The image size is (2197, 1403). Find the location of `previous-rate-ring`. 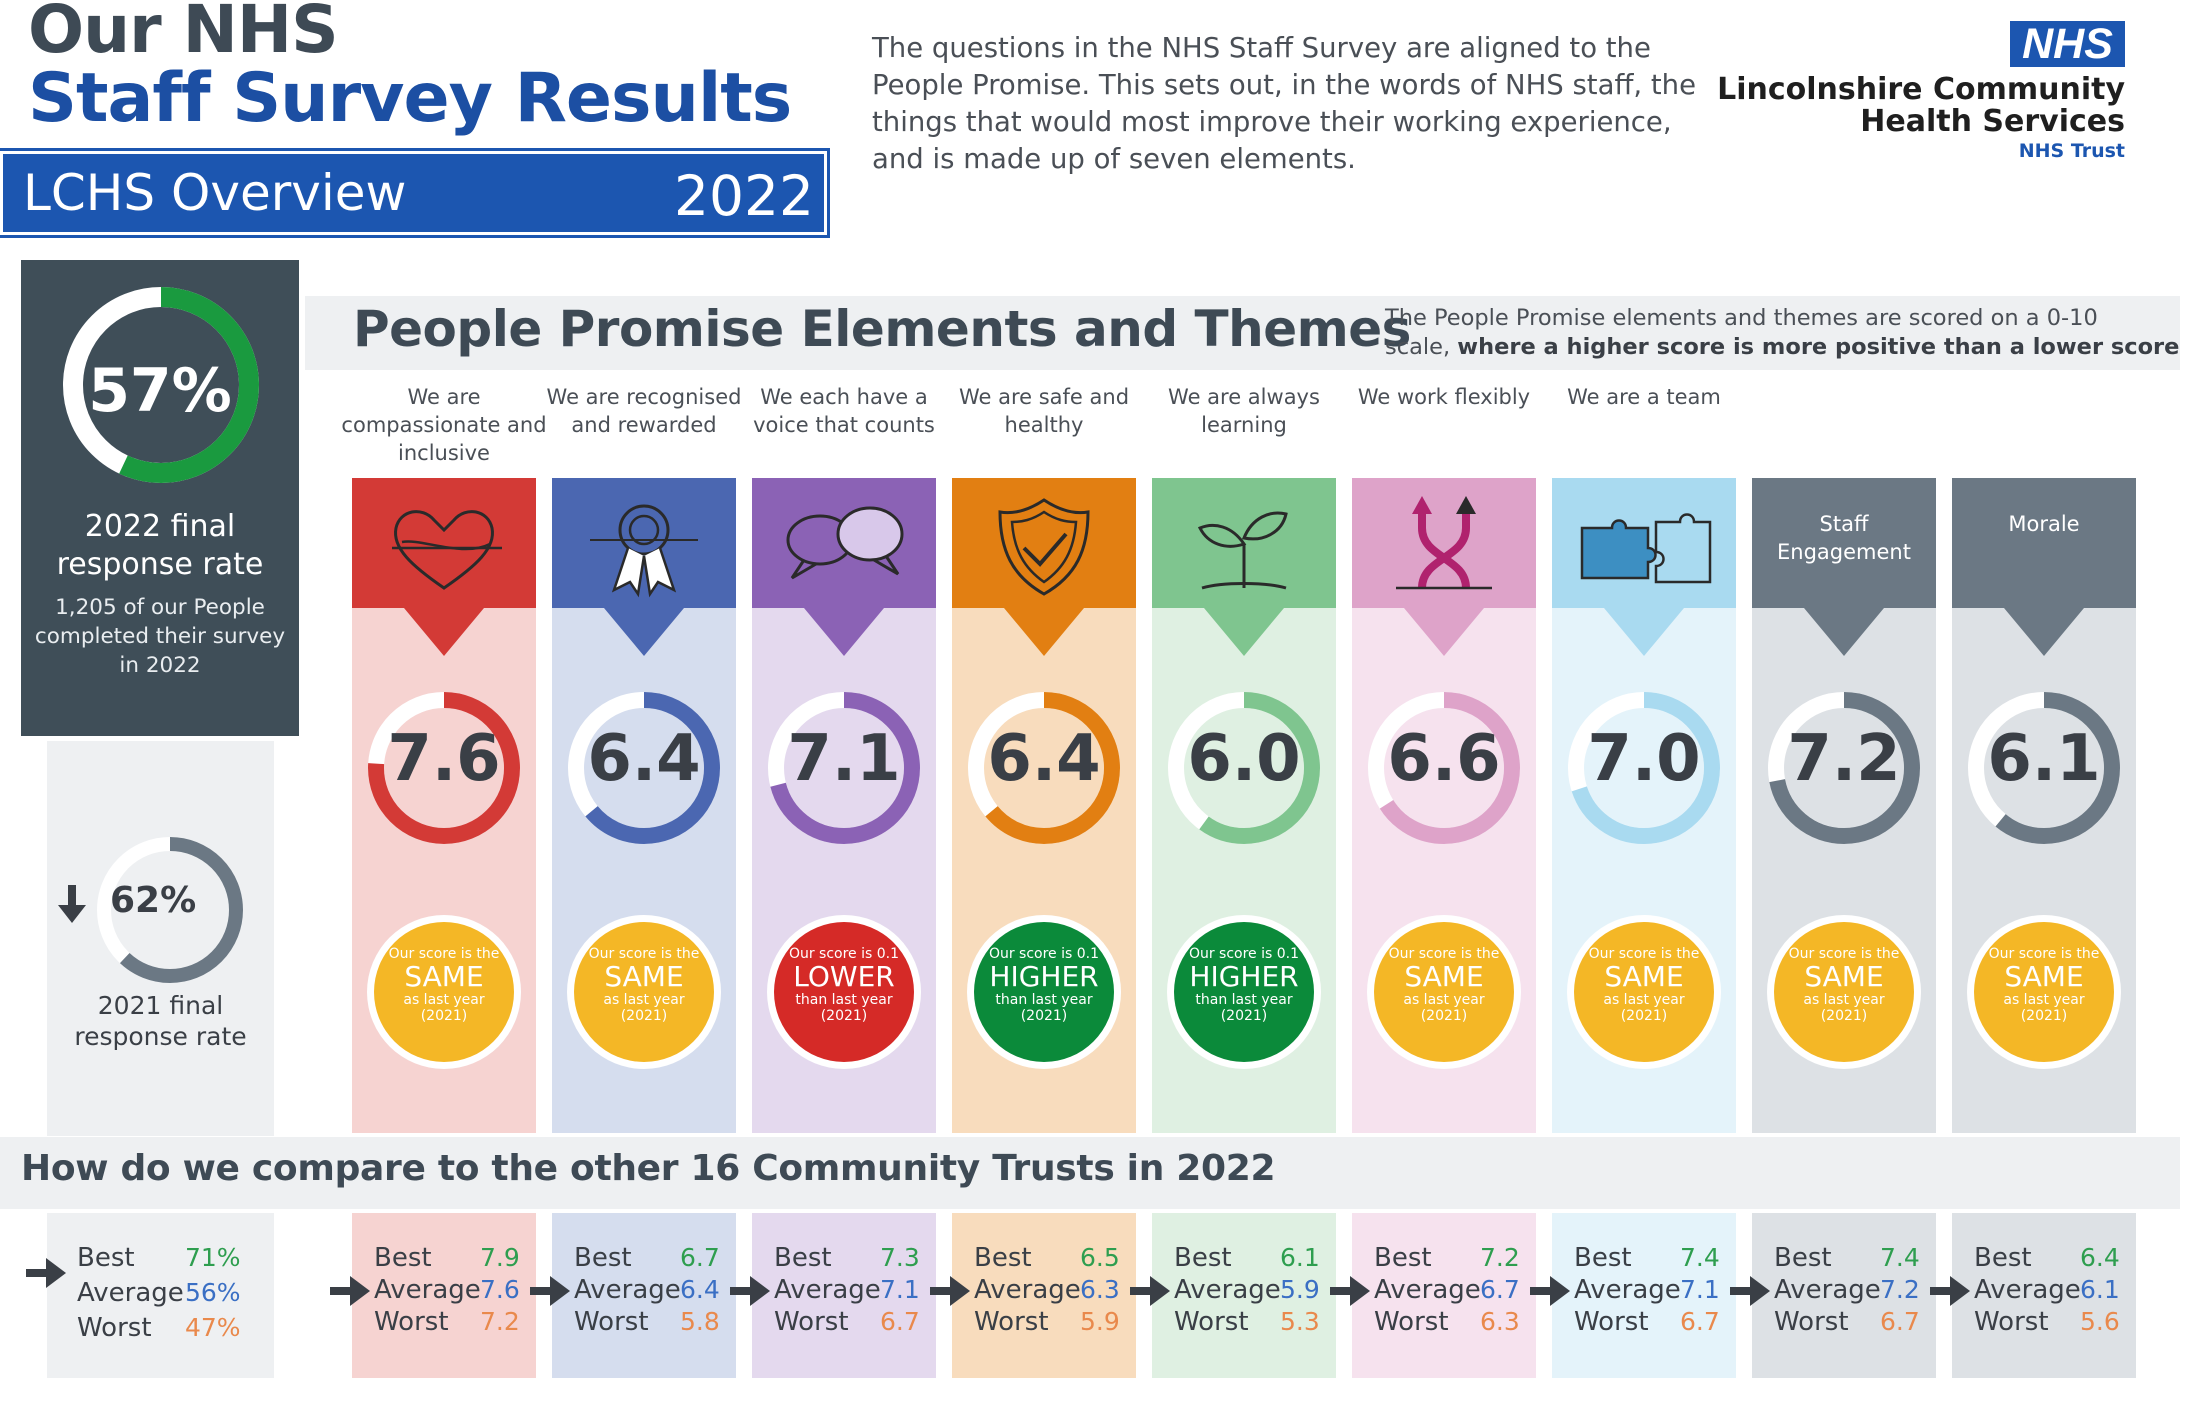

previous-rate-ring is located at coordinates (170, 910).